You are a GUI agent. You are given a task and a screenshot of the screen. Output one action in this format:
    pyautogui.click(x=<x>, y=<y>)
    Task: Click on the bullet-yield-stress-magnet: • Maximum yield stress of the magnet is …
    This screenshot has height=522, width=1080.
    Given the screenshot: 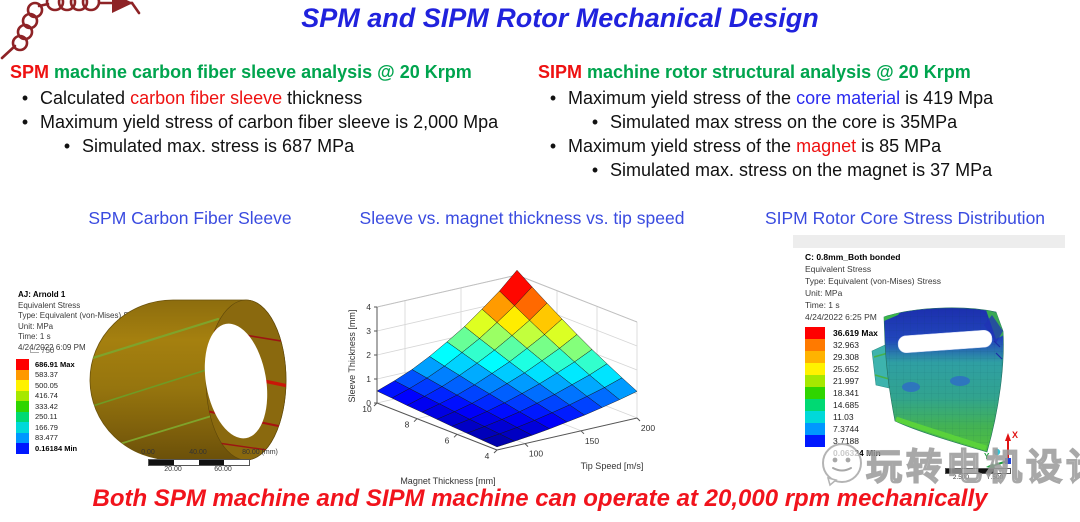 What is the action you would take?
    pyautogui.click(x=808, y=146)
    